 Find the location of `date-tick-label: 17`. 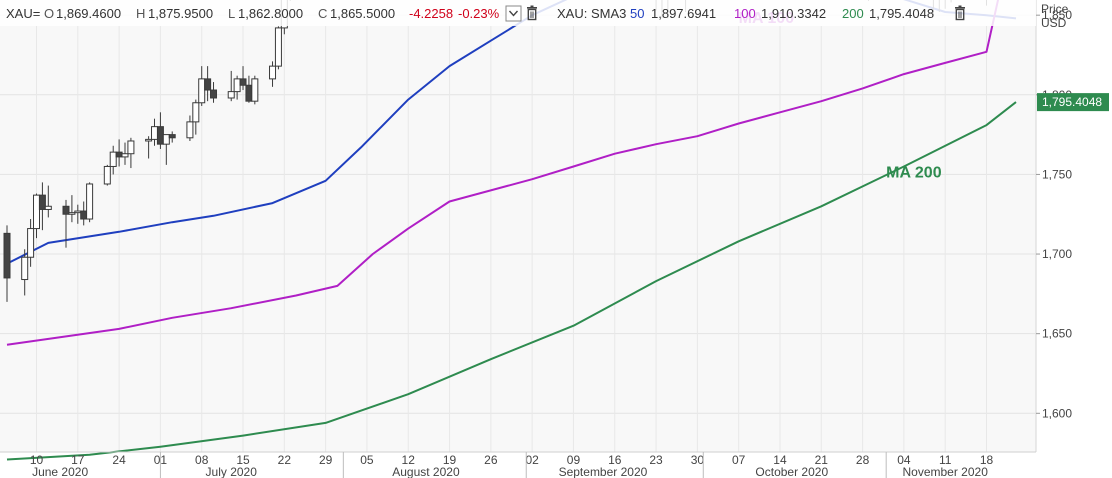

date-tick-label: 17 is located at coordinates (78, 460).